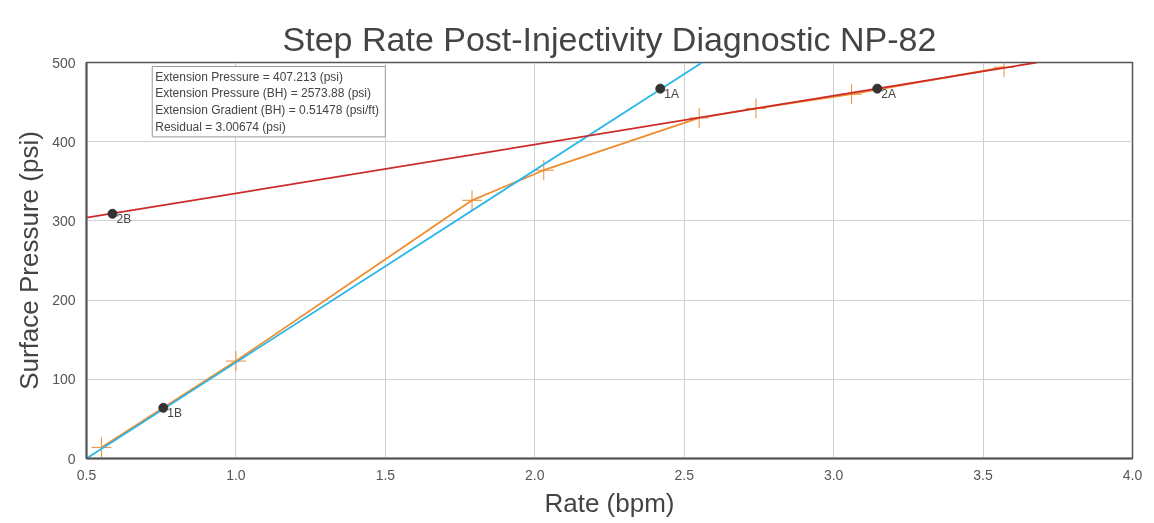 The width and height of the screenshot is (1154, 523). I want to click on y-tick-label: 200, so click(64, 300).